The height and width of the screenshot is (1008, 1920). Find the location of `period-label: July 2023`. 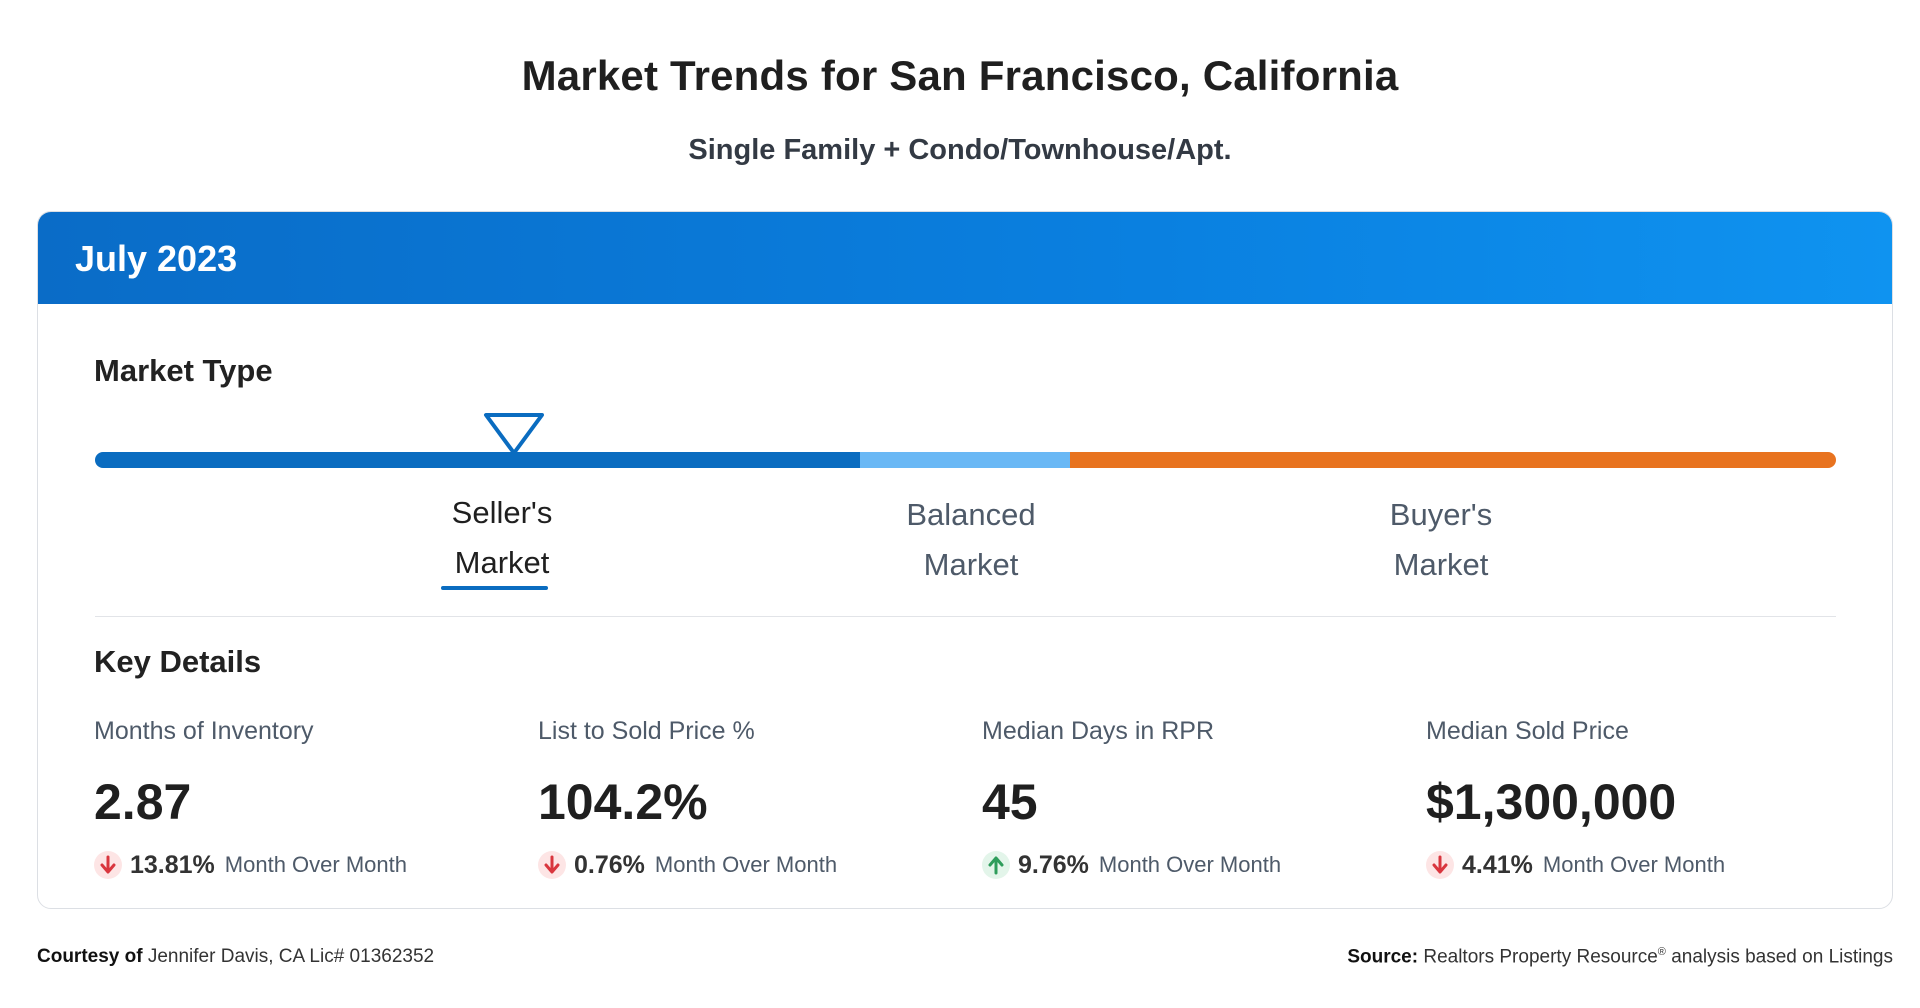

period-label: July 2023 is located at coordinates (156, 258).